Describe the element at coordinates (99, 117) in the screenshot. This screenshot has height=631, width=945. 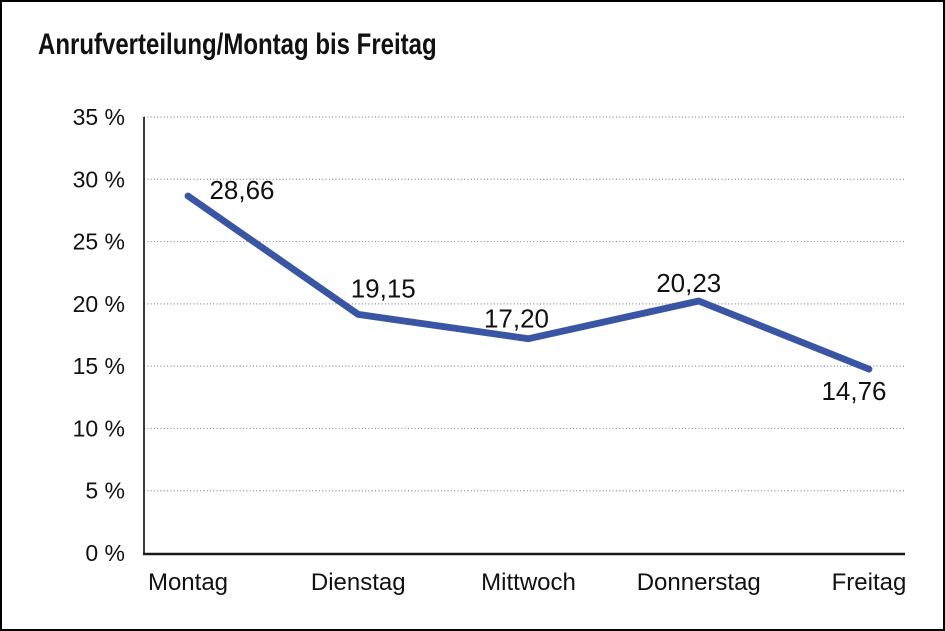
I see `y-tick-label: 35 %` at that location.